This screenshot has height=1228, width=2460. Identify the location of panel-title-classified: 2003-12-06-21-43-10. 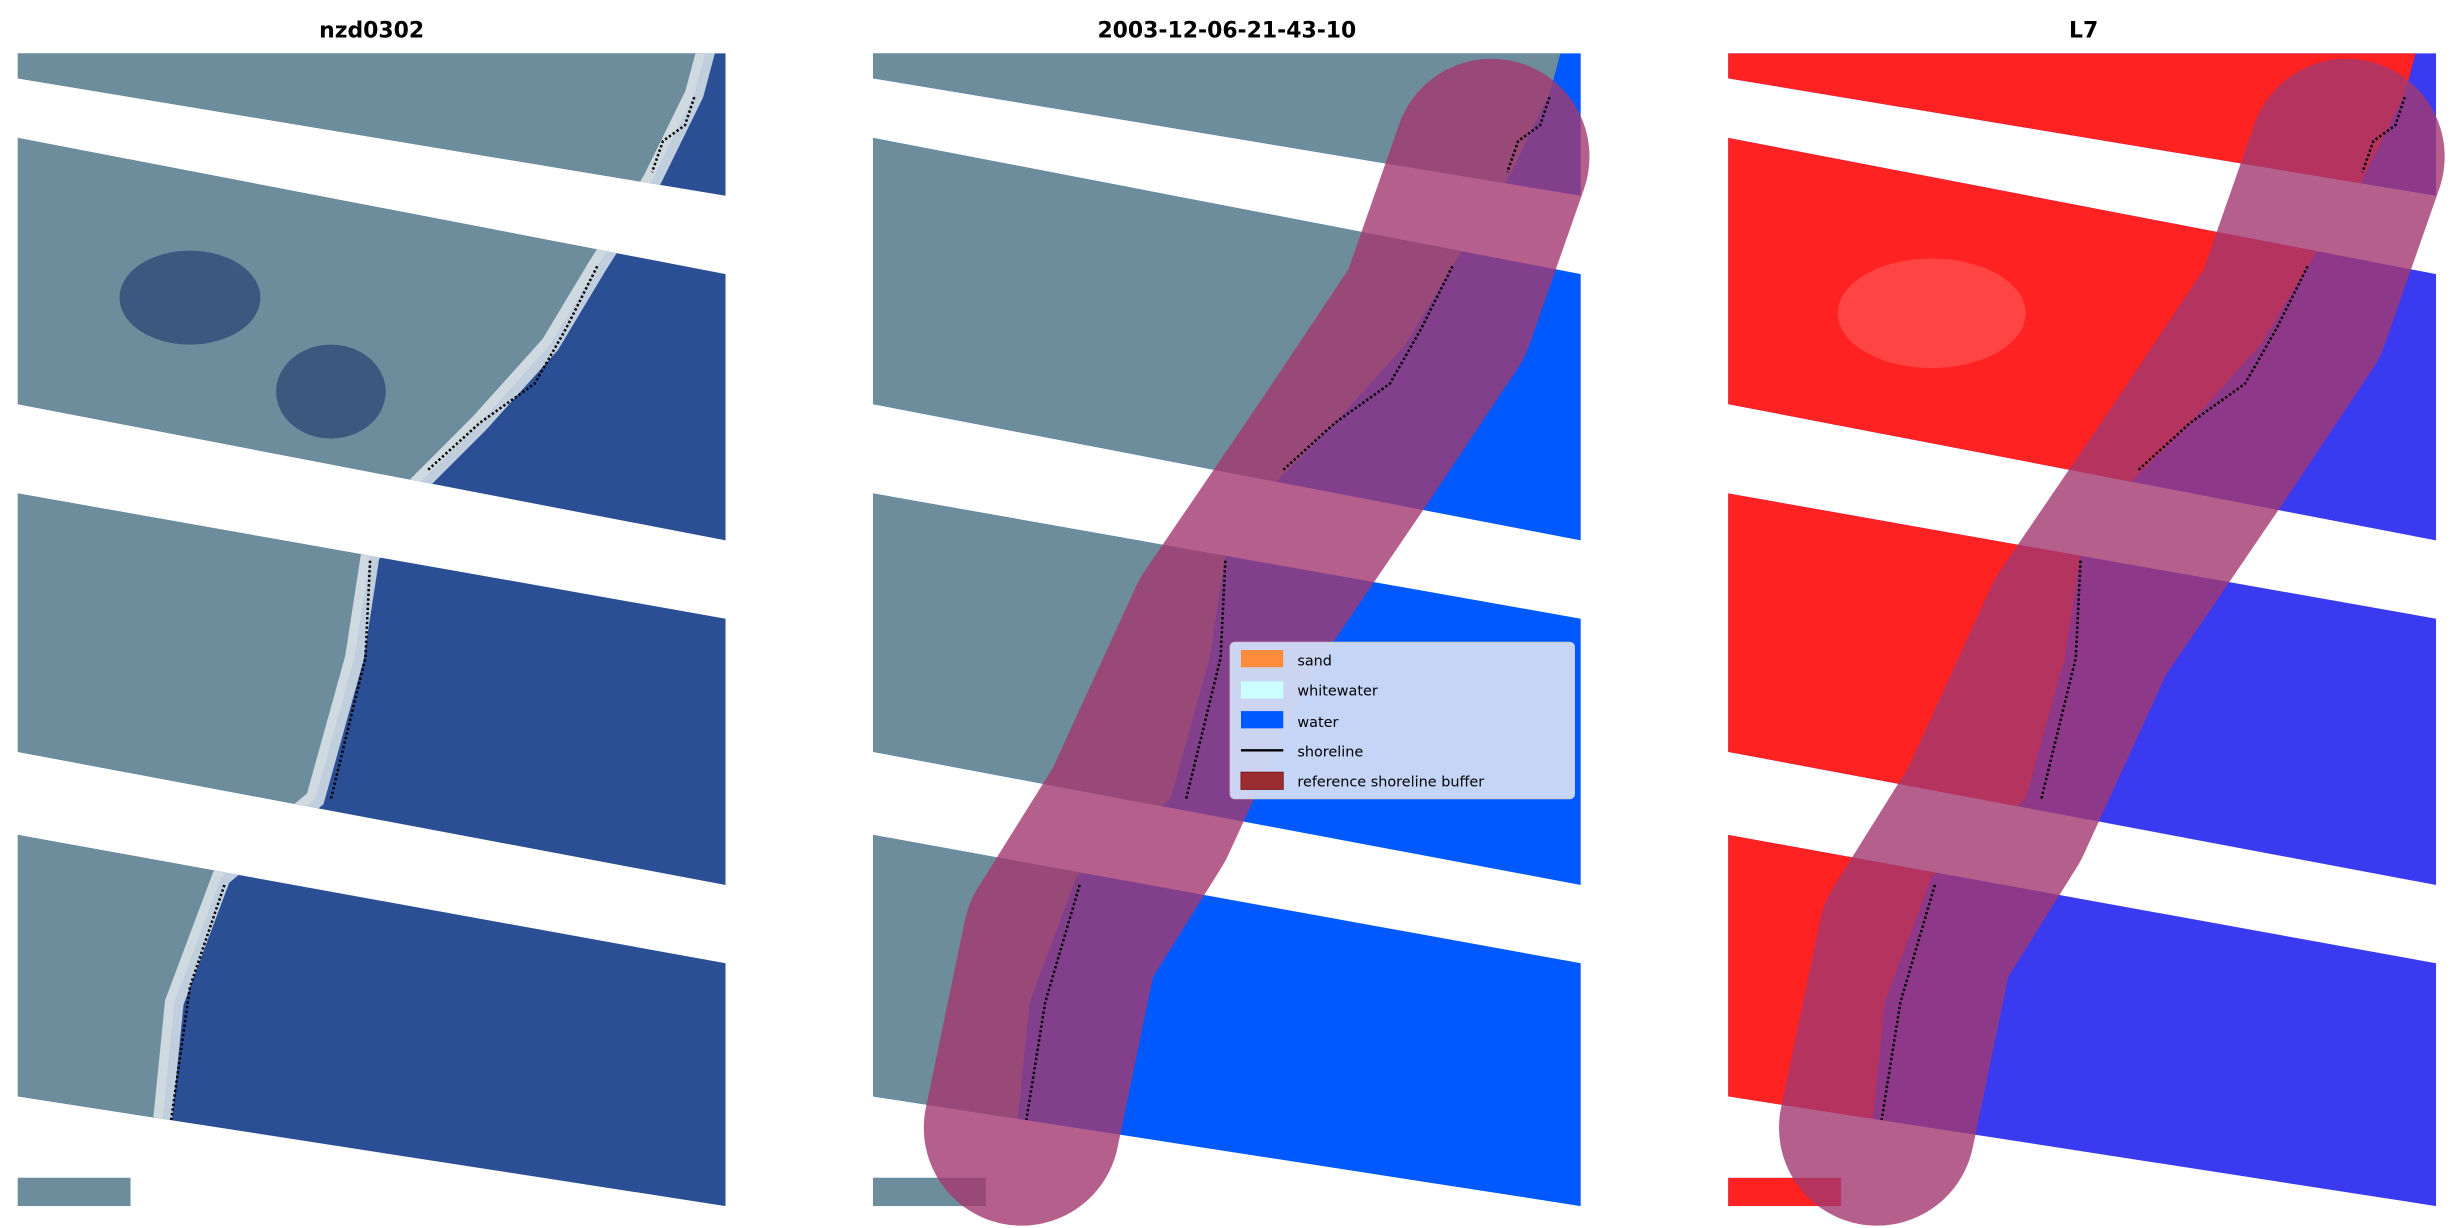
(1226, 31).